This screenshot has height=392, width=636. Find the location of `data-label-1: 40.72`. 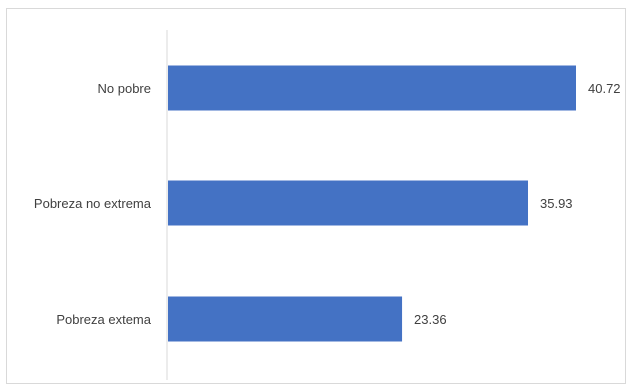

data-label-1: 40.72 is located at coordinates (604, 88).